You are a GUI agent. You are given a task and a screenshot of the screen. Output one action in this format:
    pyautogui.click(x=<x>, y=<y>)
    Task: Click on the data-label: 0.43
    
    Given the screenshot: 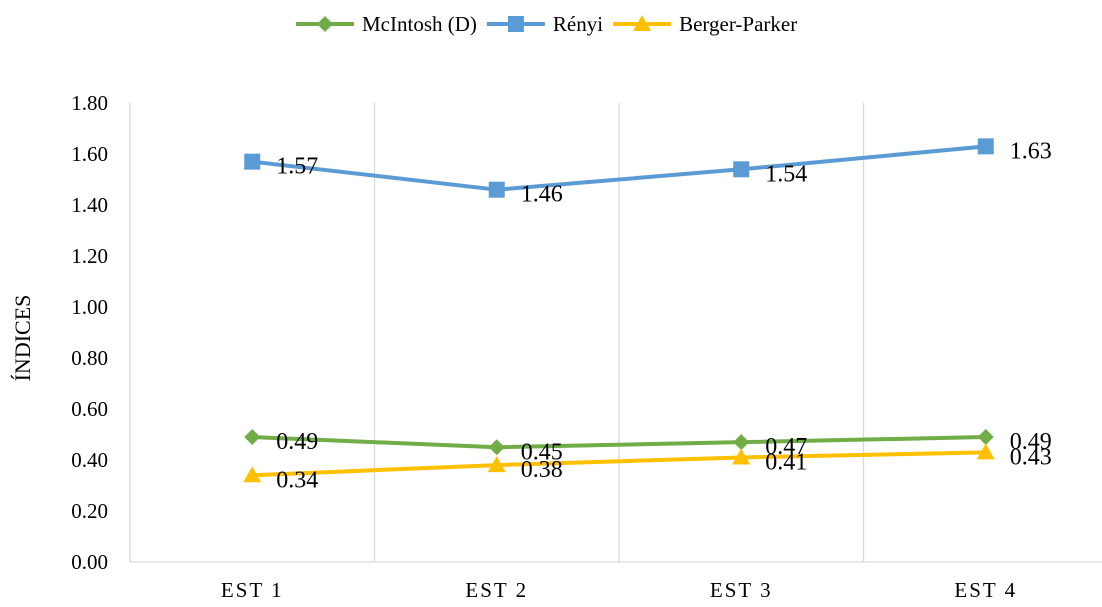 What is the action you would take?
    pyautogui.click(x=1031, y=457)
    